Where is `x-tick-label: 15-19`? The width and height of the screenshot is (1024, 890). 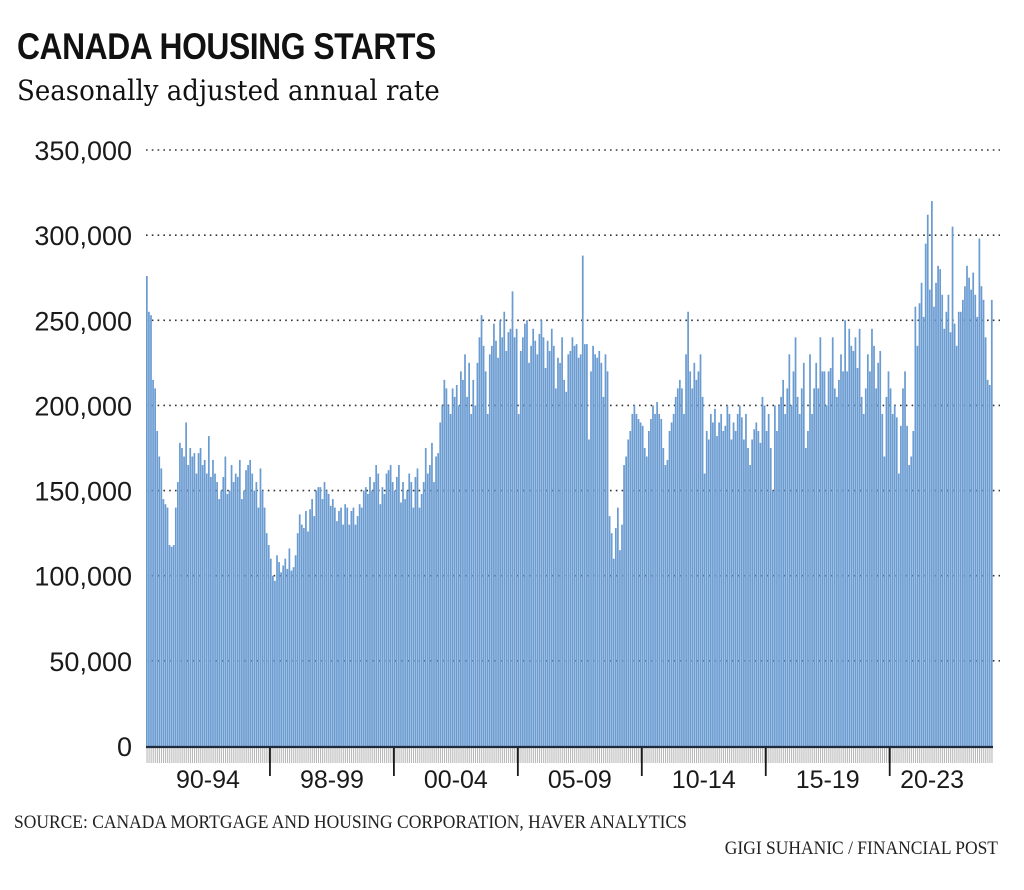 x-tick-label: 15-19 is located at coordinates (828, 780).